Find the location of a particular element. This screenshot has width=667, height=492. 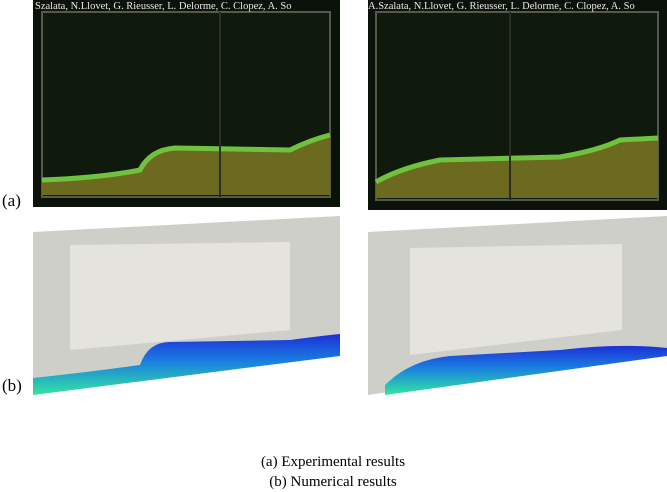

caption-line: (b) Numerical results is located at coordinates (333, 482).